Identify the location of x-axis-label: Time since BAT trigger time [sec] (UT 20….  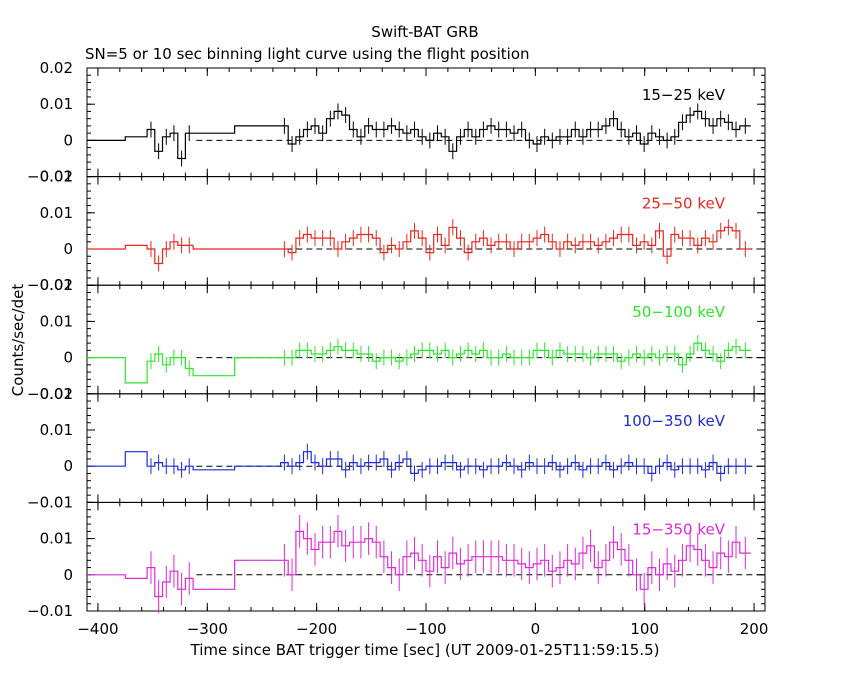
(425, 650).